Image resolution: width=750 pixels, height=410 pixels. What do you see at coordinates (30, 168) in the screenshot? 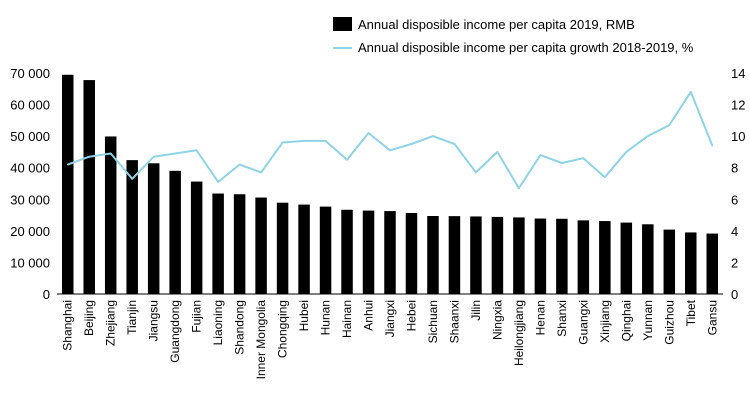
I see `left-tick-label: 40 000` at bounding box center [30, 168].